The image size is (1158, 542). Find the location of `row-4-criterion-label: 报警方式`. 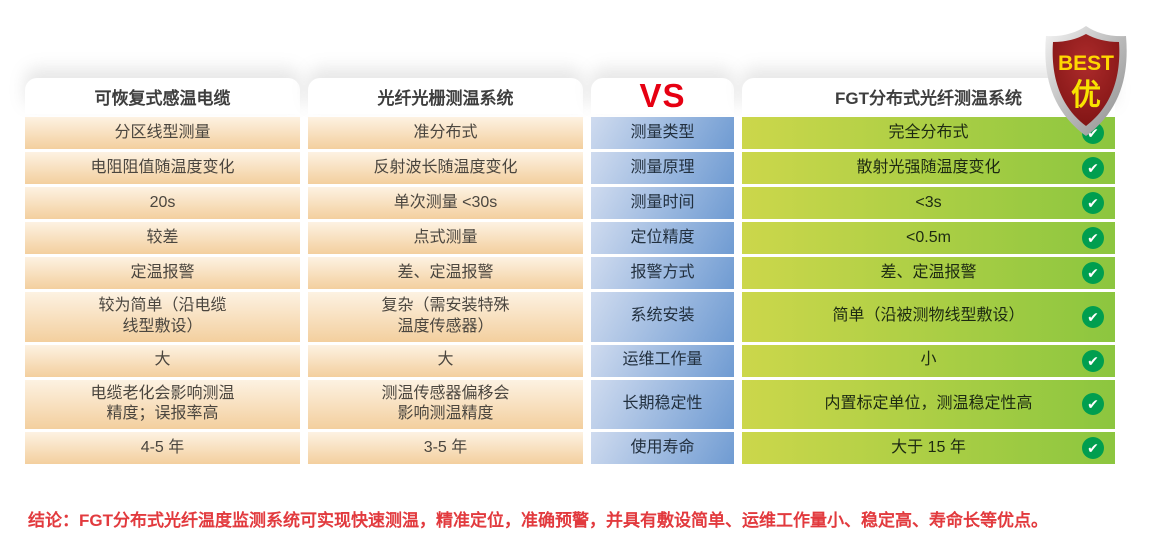

row-4-criterion-label: 报警方式 is located at coordinates (662, 273).